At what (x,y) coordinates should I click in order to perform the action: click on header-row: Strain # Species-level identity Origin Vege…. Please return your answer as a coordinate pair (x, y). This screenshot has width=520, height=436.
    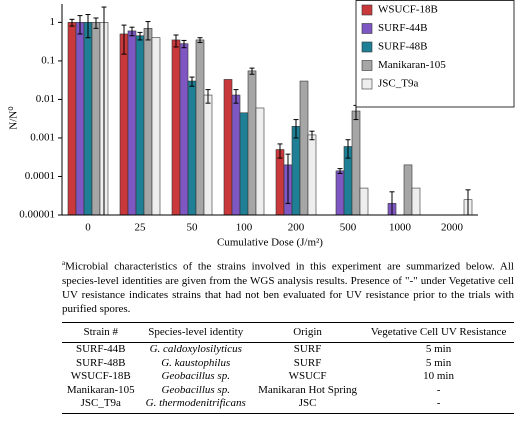
    Looking at the image, I should click on (288, 332).